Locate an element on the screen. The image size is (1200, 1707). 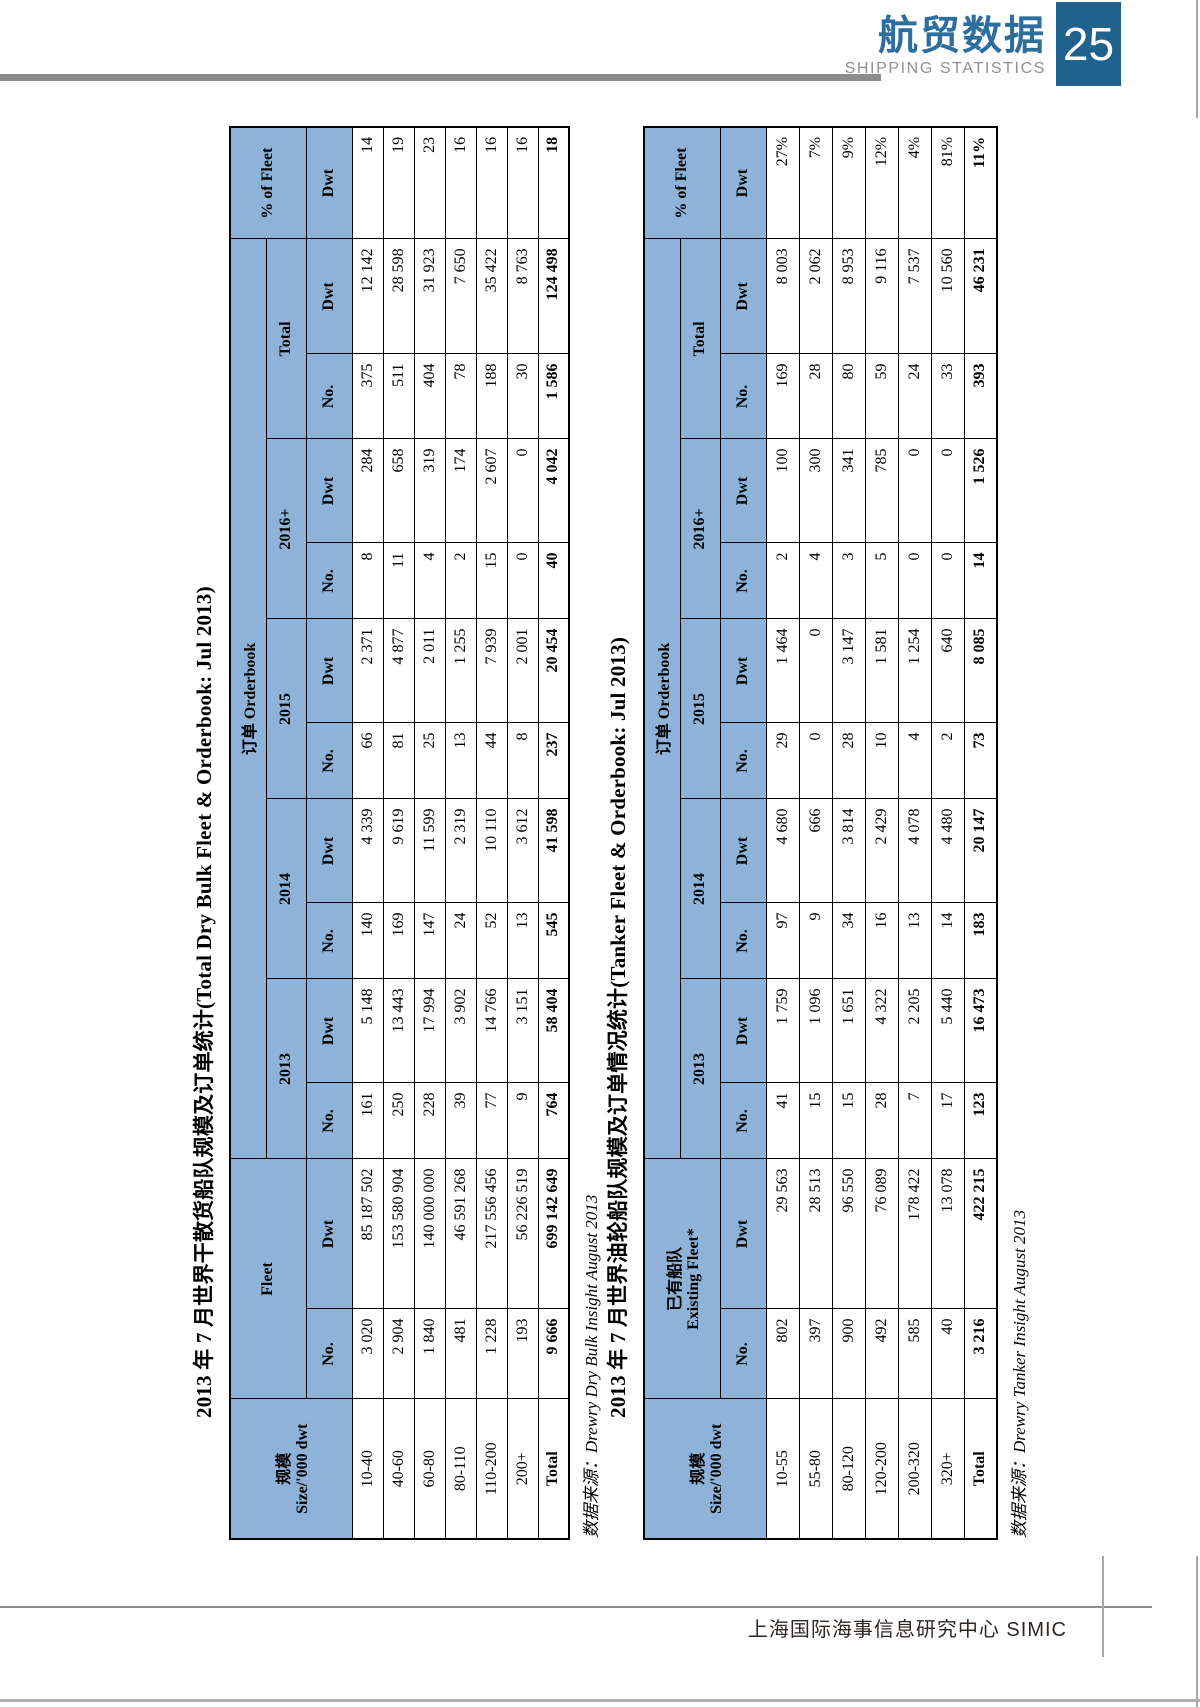
data-cell: 20 454 is located at coordinates (553, 671).